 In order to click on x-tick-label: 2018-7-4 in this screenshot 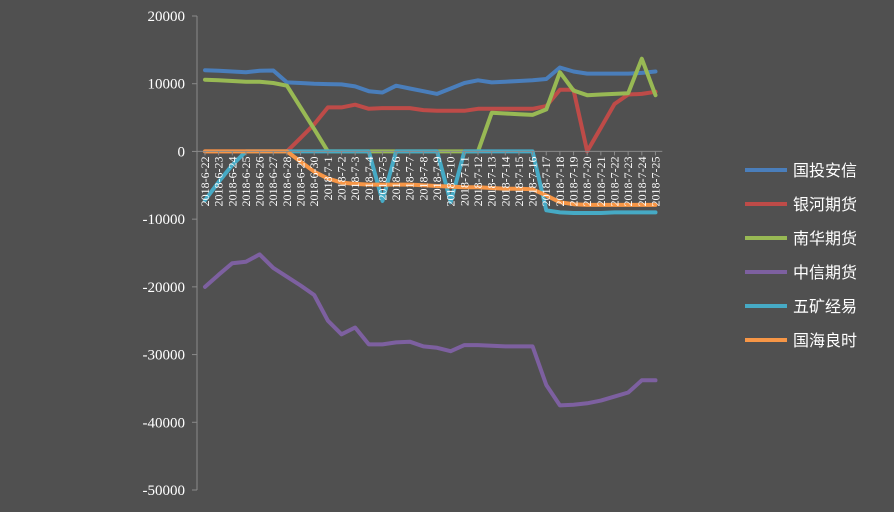, I will do `click(369, 178)`.